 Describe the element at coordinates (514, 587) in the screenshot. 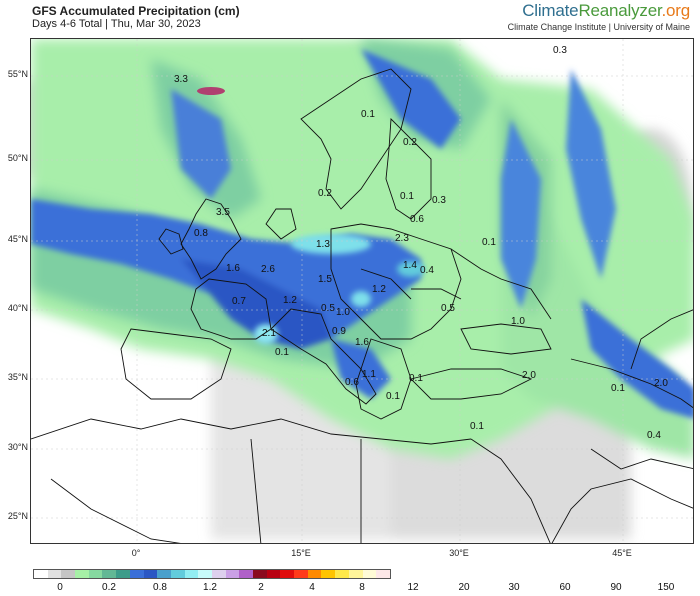

I see `colorbar-tick: 30` at that location.